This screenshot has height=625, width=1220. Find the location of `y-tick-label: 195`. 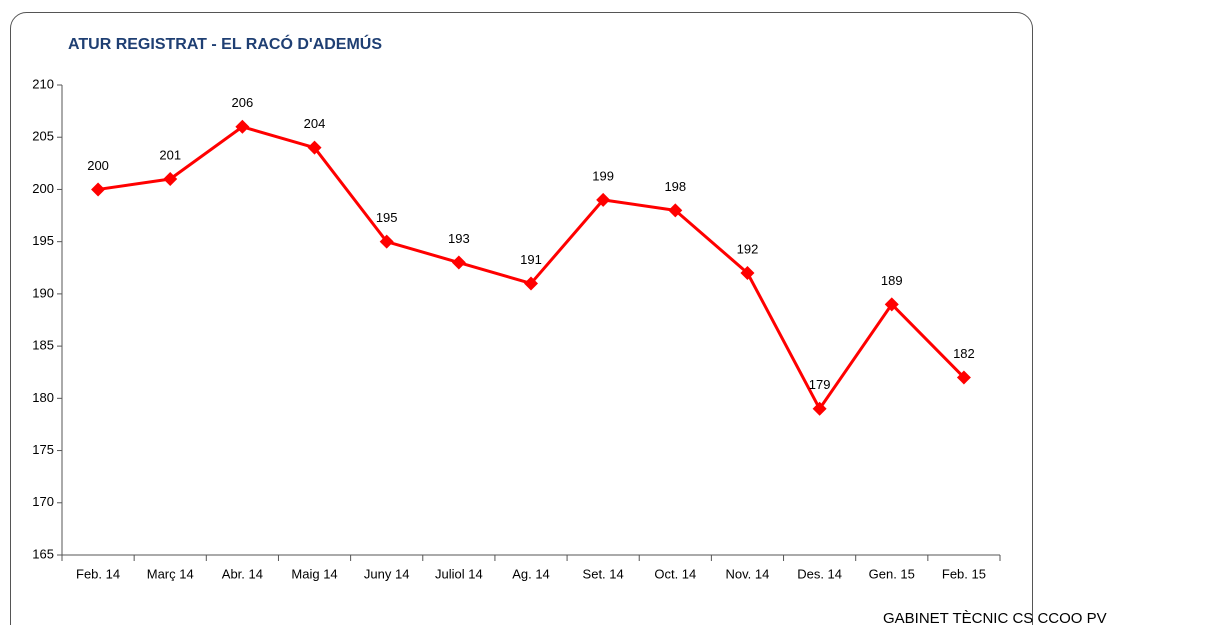

y-tick-label: 195 is located at coordinates (43, 240).